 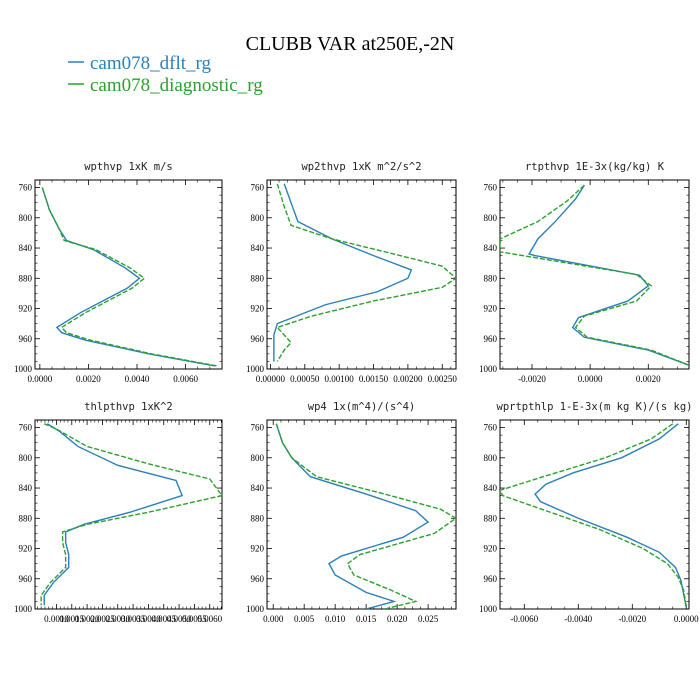 I want to click on x-tick-label: 0.0035, so click(x=133, y=619).